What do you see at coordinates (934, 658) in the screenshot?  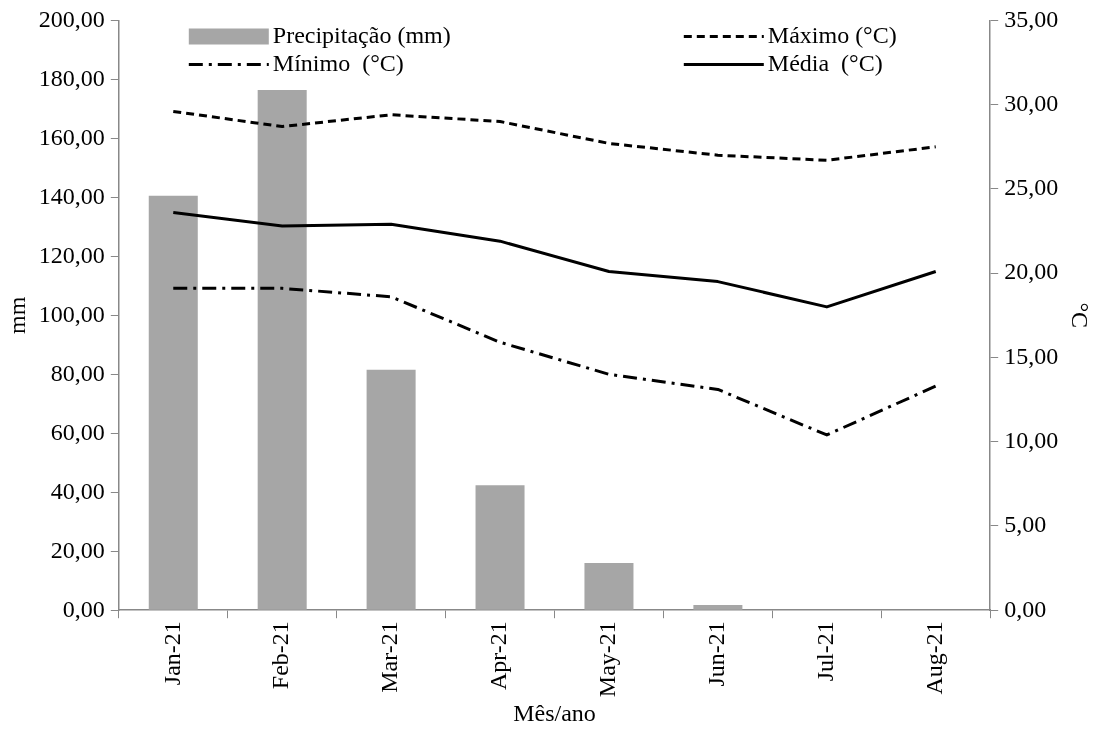 I see `x-tick-label: Aug-21` at bounding box center [934, 658].